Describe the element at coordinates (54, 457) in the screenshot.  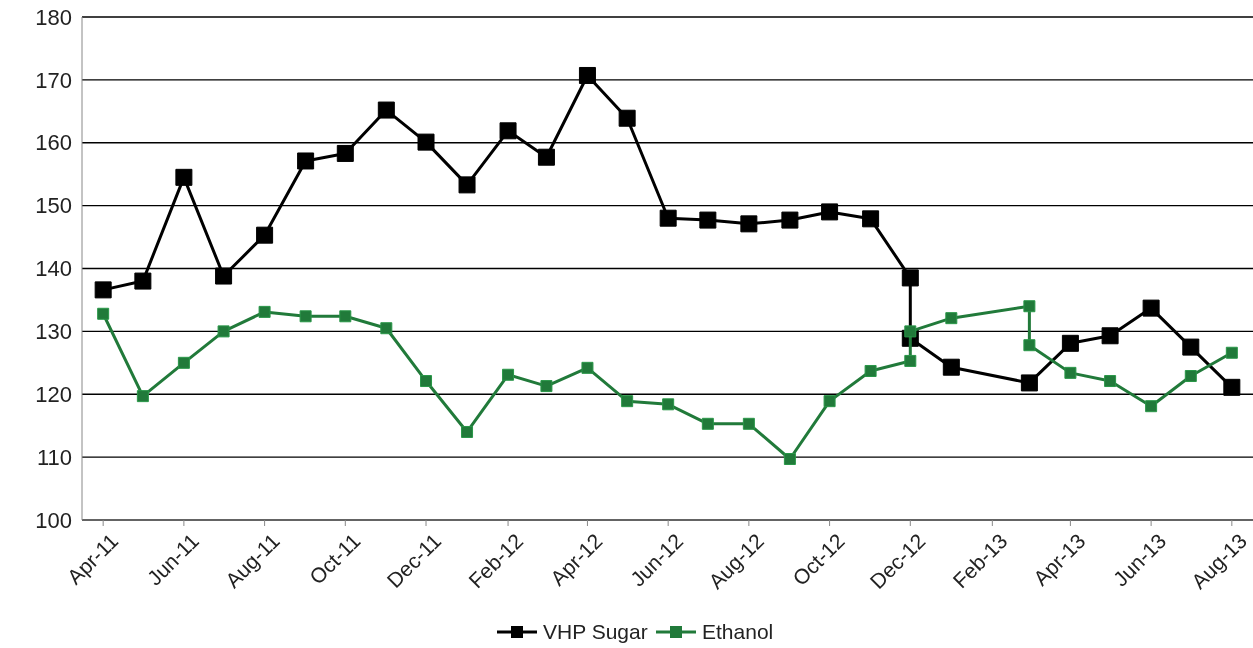
I see `y-tick-label: 110` at that location.